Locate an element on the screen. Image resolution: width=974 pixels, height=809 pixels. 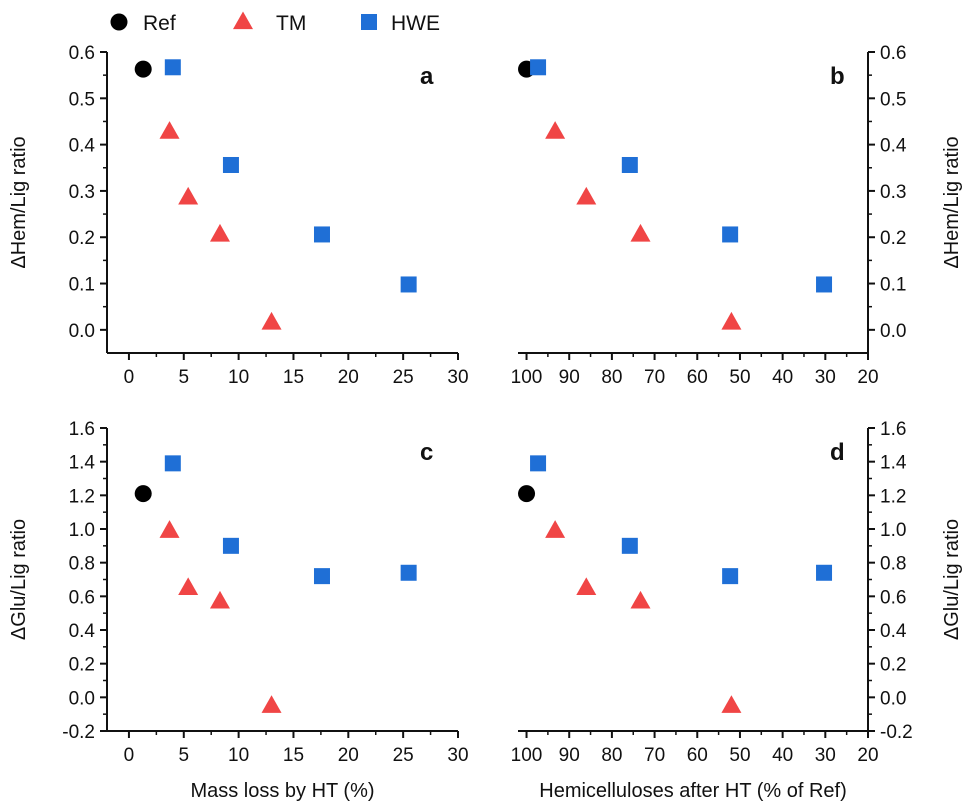
legend-marker-ref is located at coordinates (119, 22).